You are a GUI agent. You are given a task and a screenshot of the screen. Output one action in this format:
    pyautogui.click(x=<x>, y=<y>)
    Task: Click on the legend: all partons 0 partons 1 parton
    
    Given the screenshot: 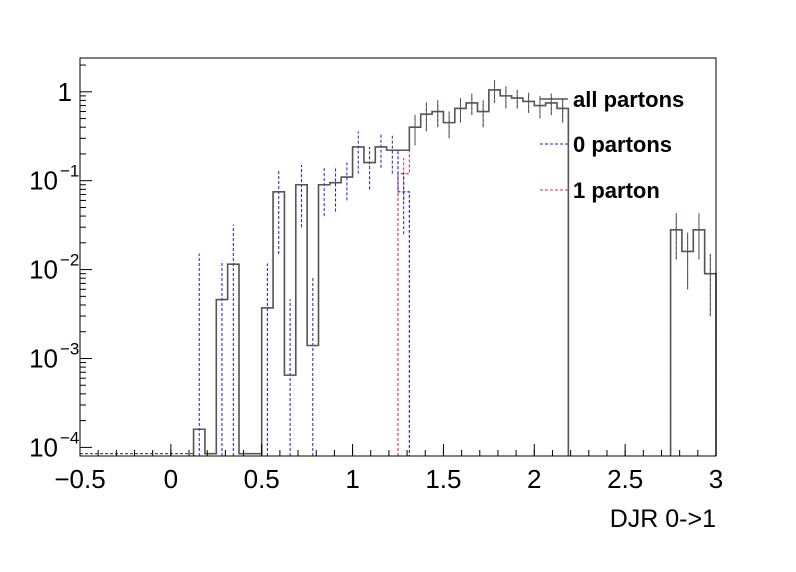 What is the action you would take?
    pyautogui.click(x=612, y=145)
    